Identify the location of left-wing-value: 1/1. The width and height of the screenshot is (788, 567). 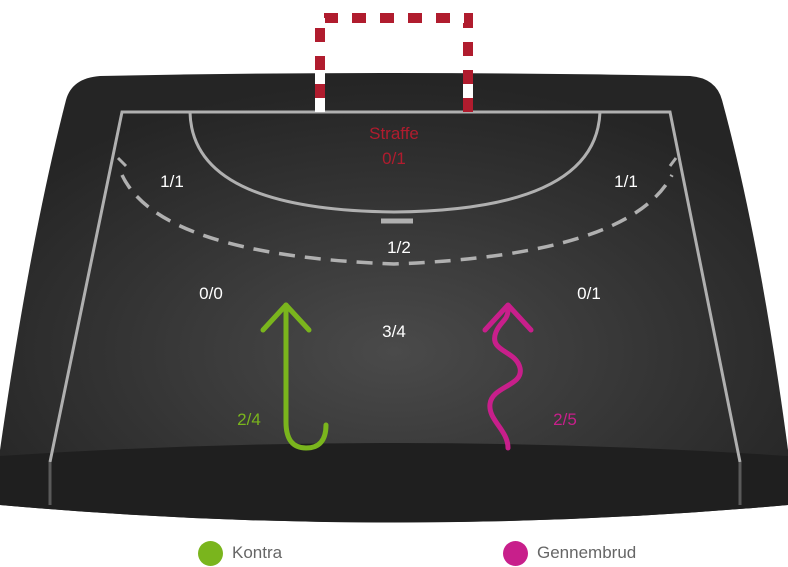
(172, 181).